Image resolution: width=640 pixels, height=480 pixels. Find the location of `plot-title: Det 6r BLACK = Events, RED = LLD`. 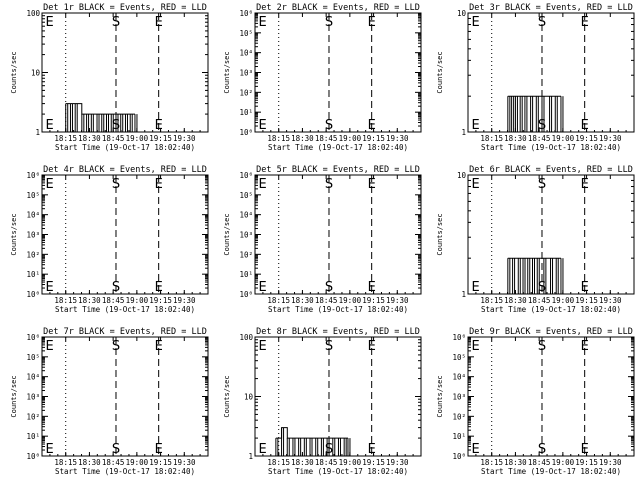

plot-title: Det 6r BLACK = Events, RED = LLD is located at coordinates (551, 170).